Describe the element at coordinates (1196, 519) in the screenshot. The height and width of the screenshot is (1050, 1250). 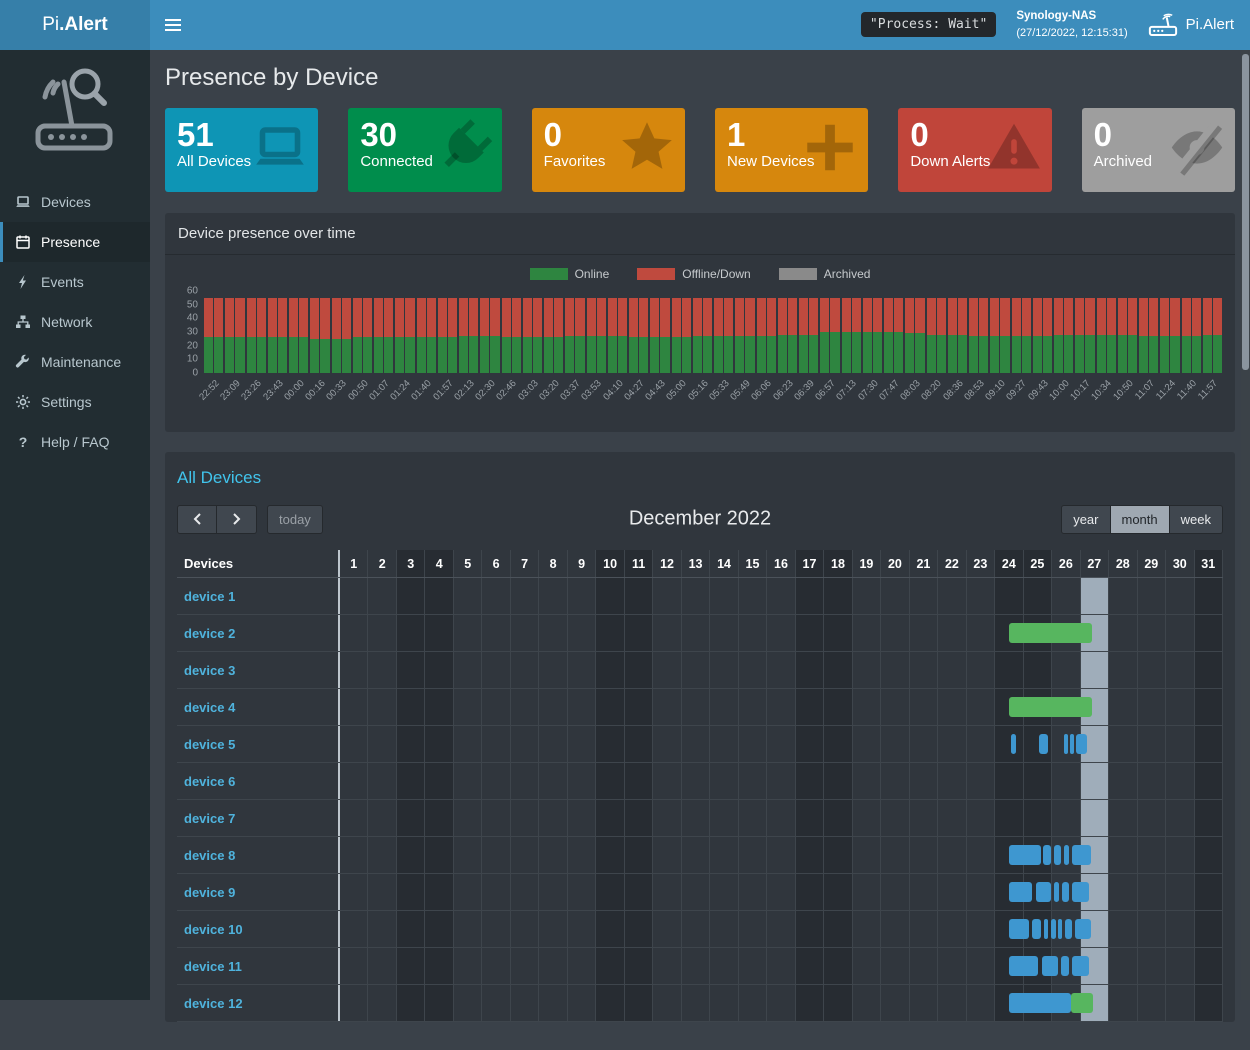
I see `calendar-view-week: week` at that location.